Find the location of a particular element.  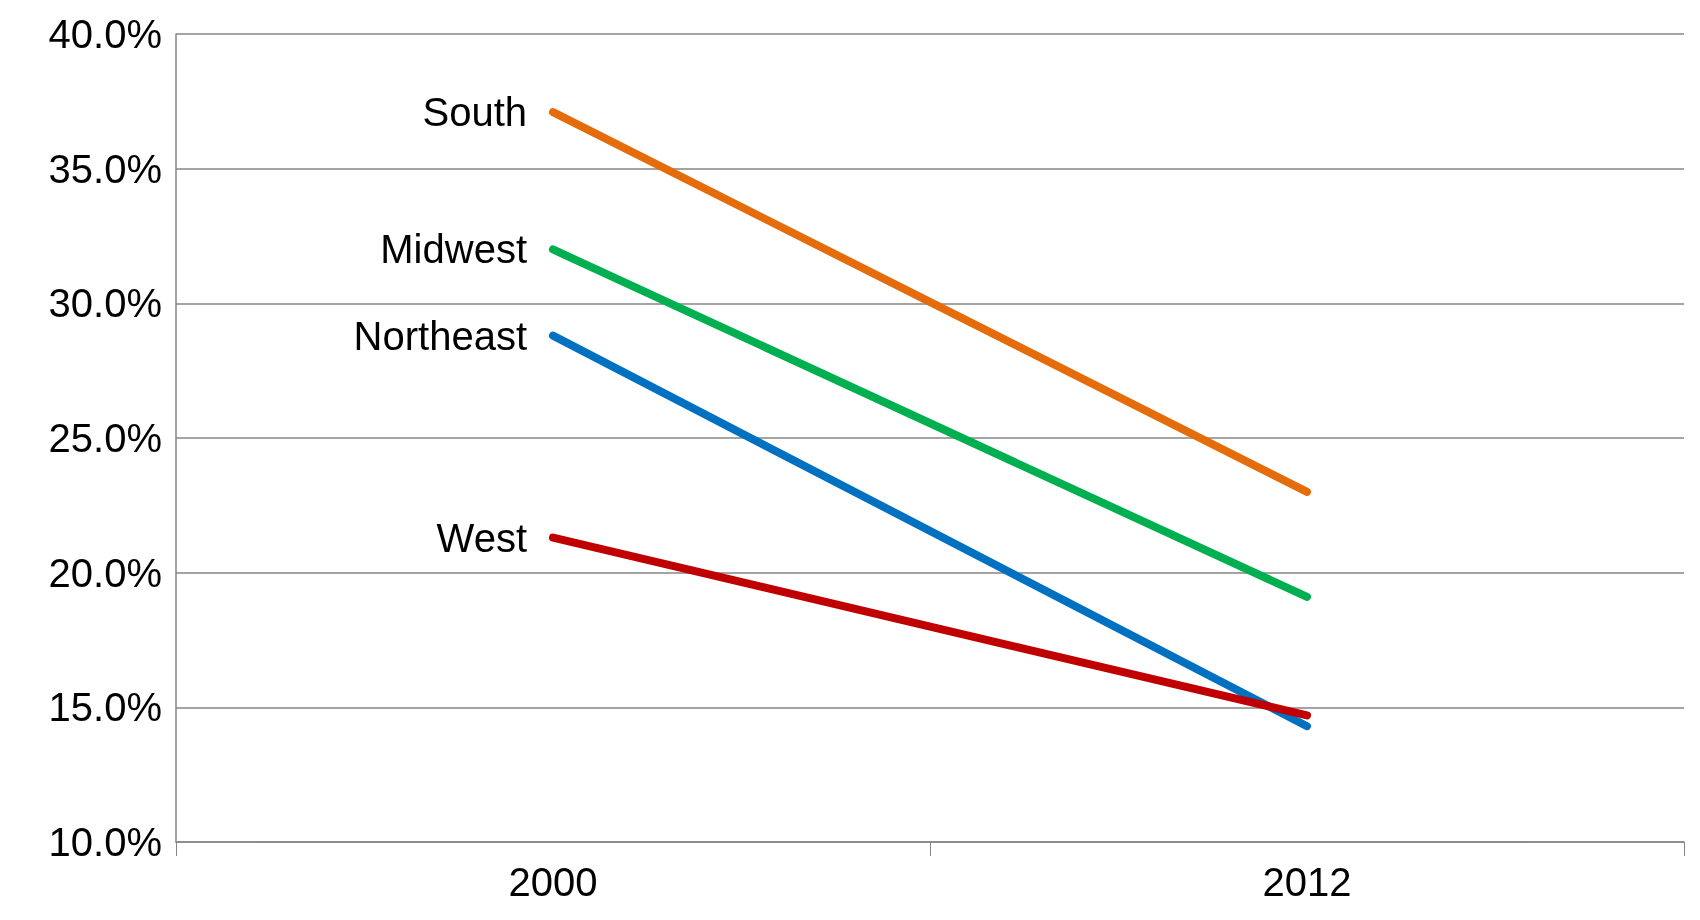

y-tick-label: 30.0% is located at coordinates (105, 303).